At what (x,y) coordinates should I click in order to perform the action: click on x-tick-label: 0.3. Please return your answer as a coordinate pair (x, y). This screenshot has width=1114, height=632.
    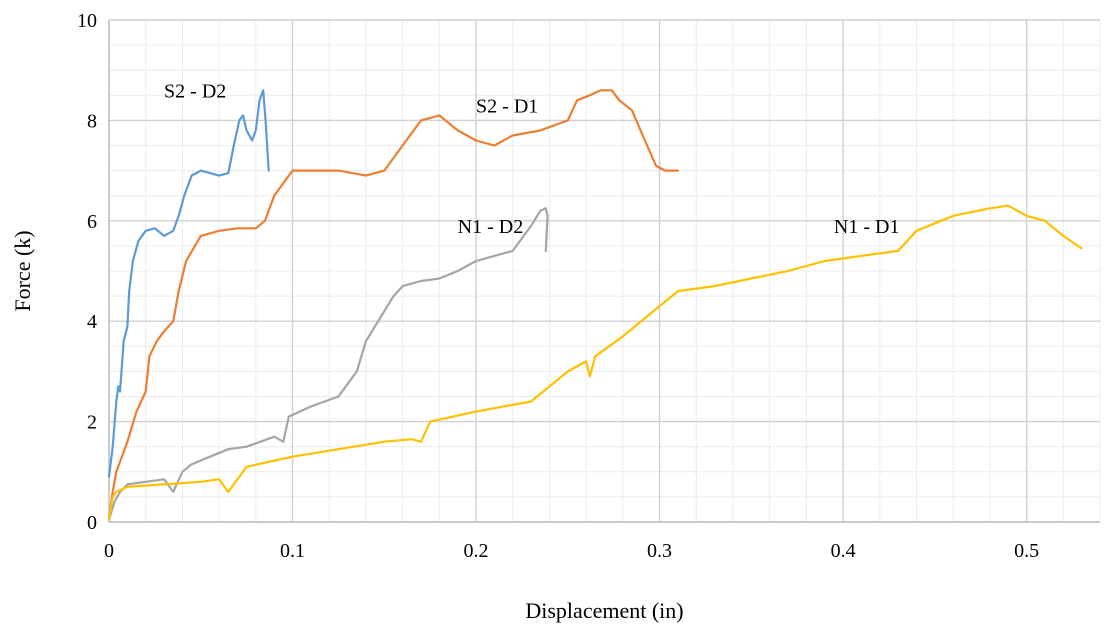
    Looking at the image, I should click on (659, 551).